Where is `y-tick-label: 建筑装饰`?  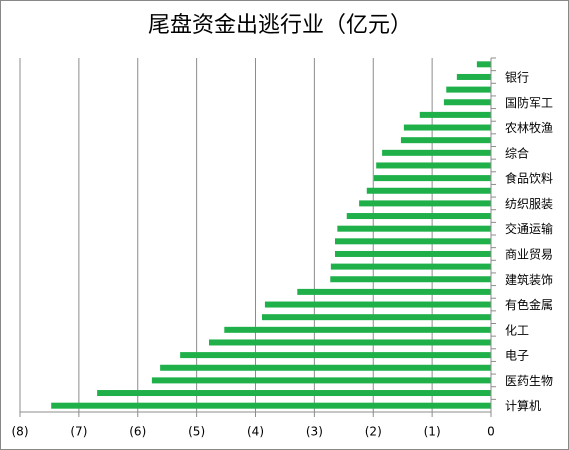
y-tick-label: 建筑装饰 is located at coordinates (529, 279).